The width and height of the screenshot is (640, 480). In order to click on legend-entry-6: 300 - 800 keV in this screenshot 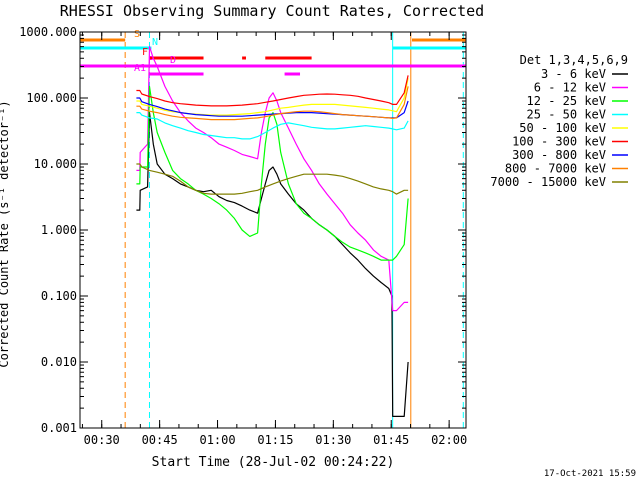, I will do `click(559, 155)`.